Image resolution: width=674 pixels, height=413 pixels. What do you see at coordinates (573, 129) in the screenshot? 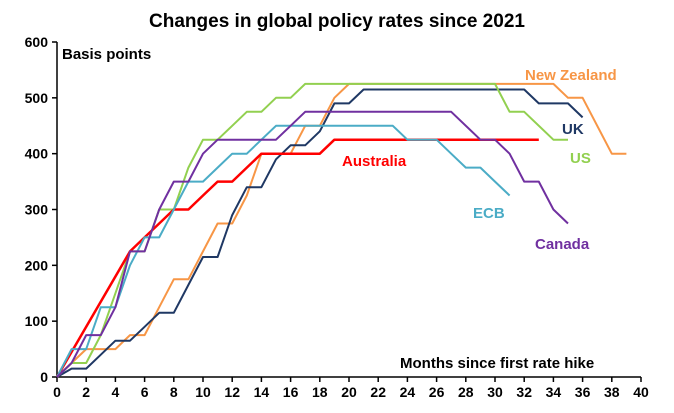
I see `series-label-uk: UK` at bounding box center [573, 129].